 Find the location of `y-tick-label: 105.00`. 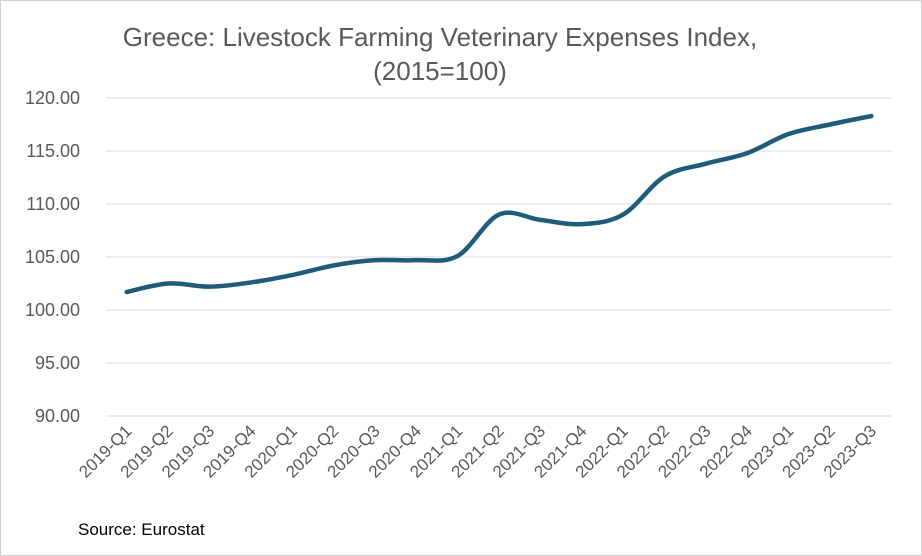

y-tick-label: 105.00 is located at coordinates (52, 257).